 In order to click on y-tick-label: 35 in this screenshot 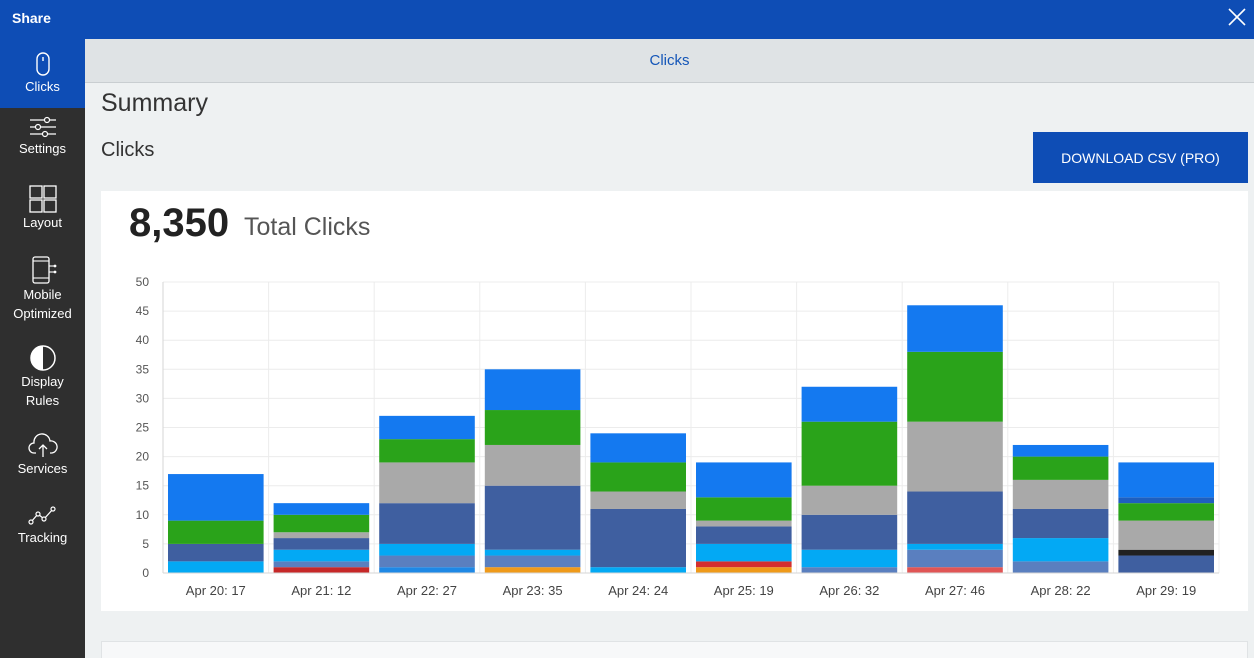, I will do `click(143, 369)`.